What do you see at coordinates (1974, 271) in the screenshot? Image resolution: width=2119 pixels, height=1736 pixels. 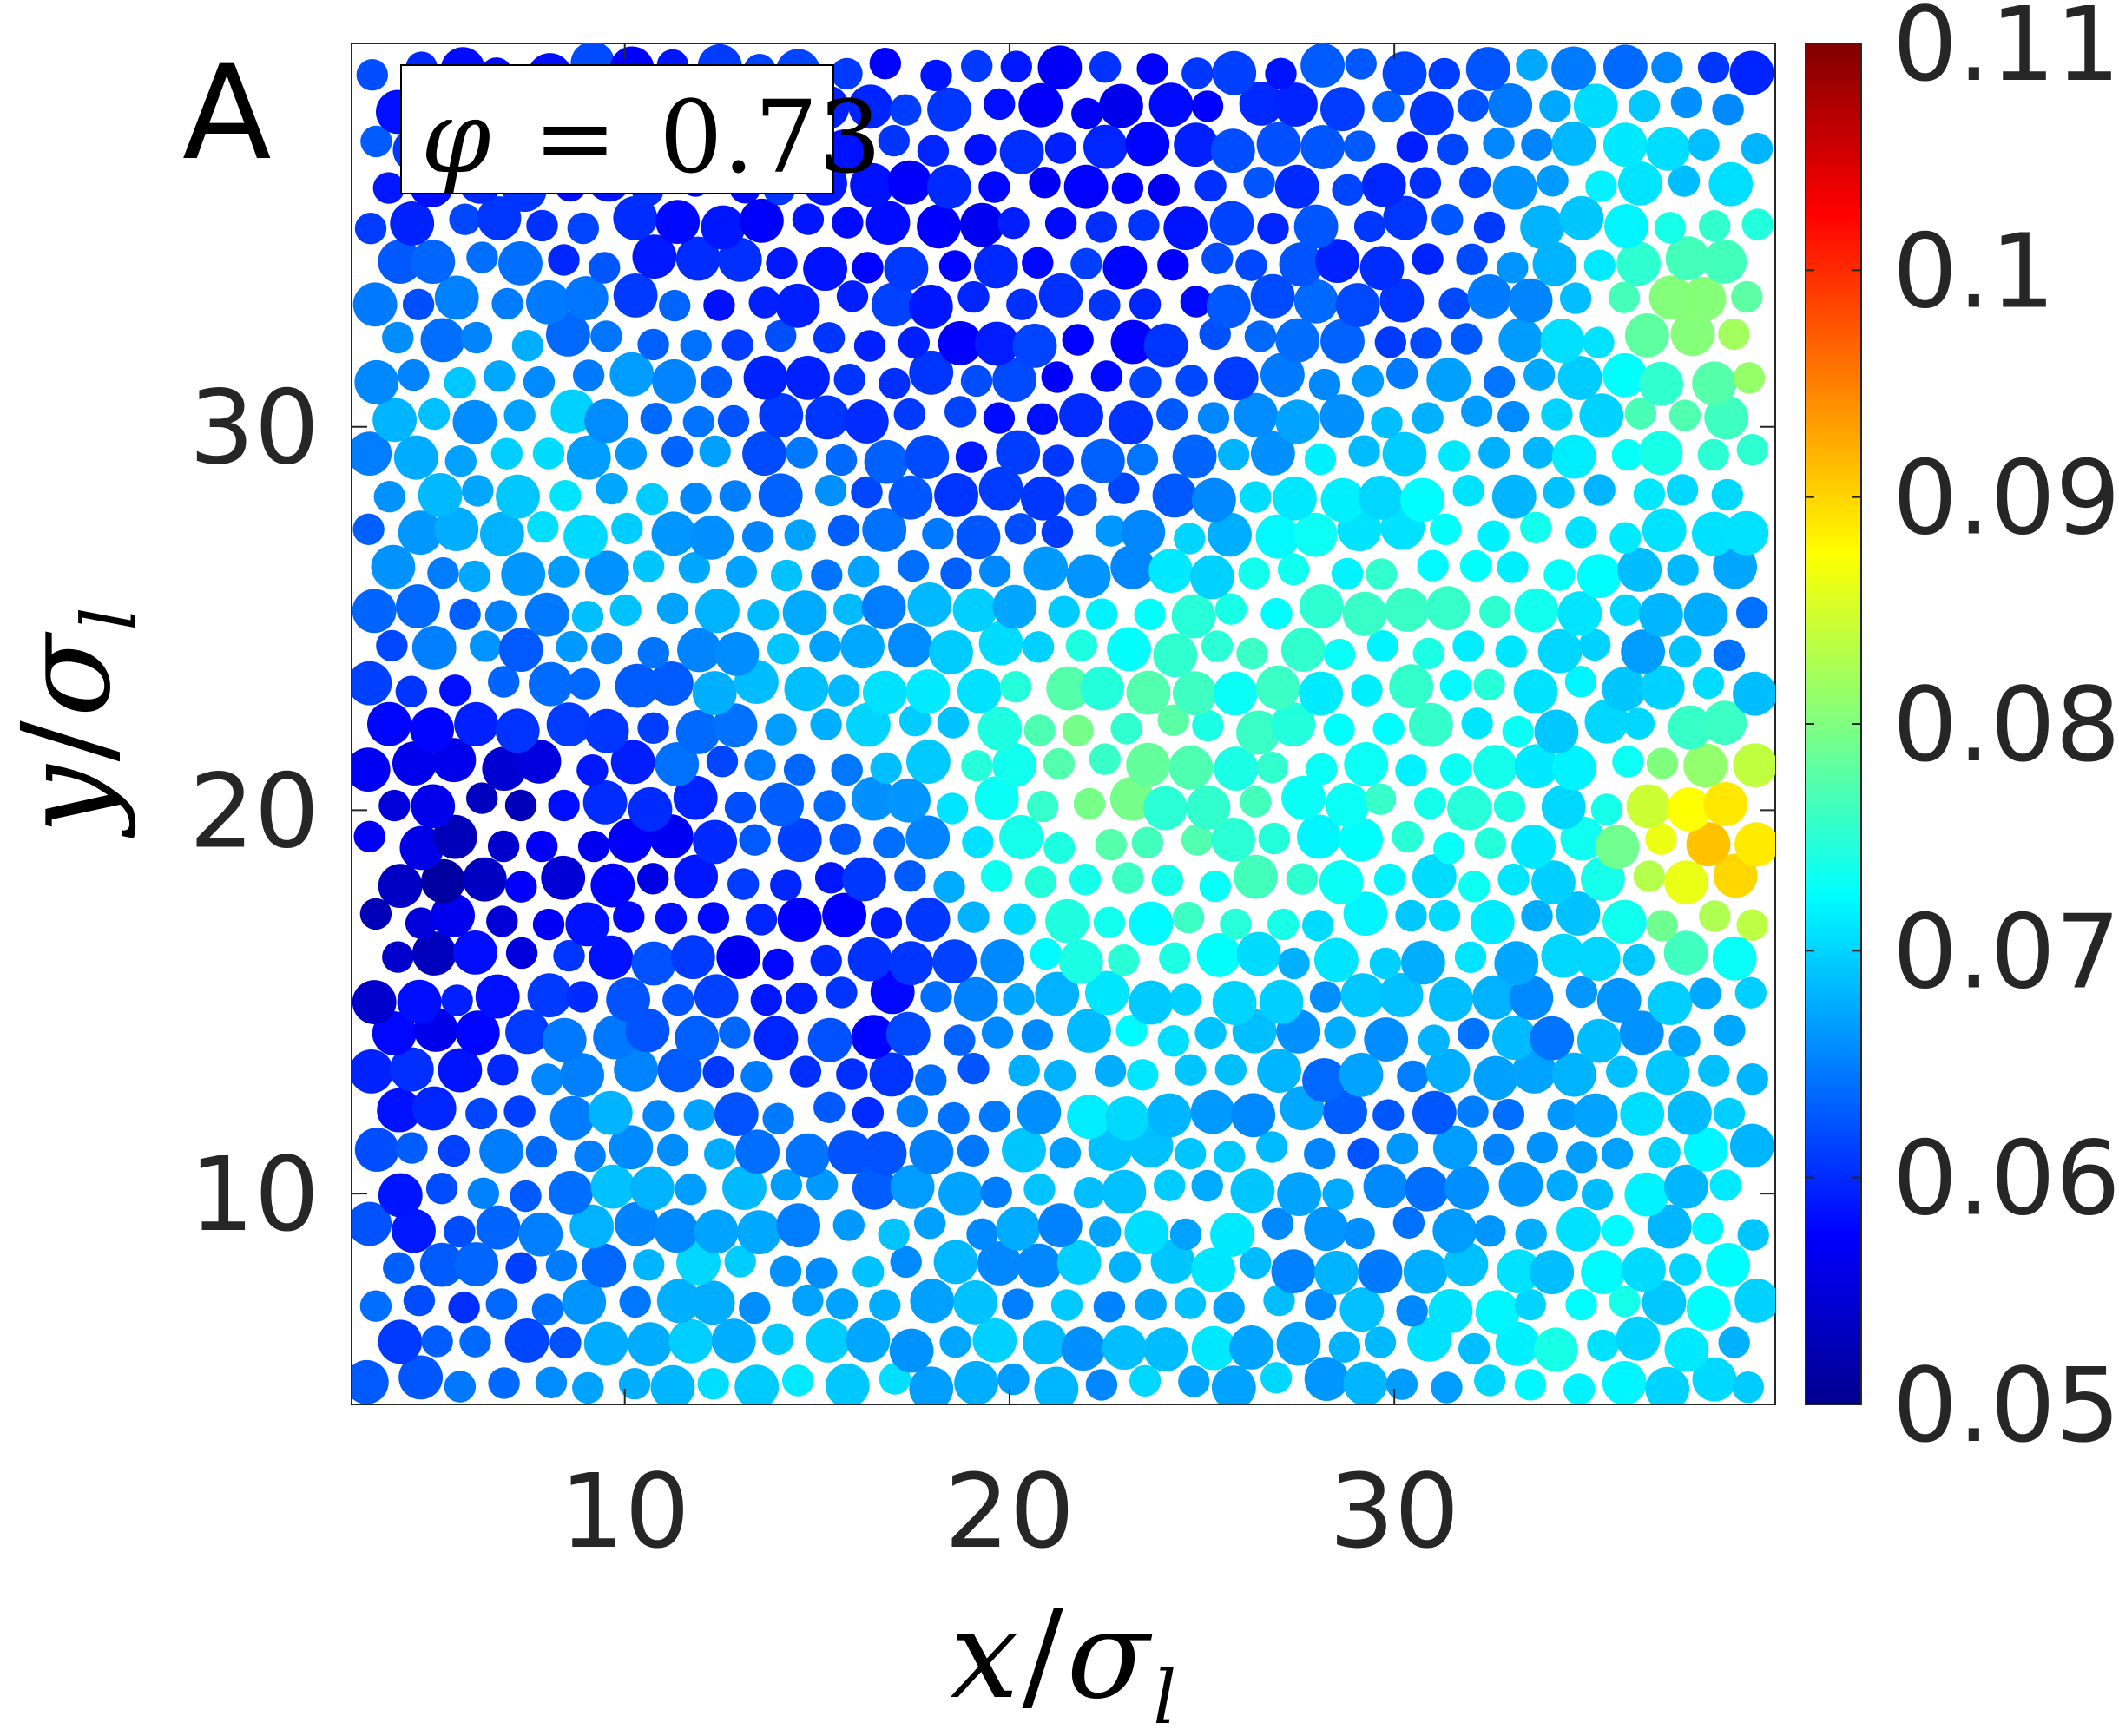 I see `colorbar-tick-label: 0.1` at bounding box center [1974, 271].